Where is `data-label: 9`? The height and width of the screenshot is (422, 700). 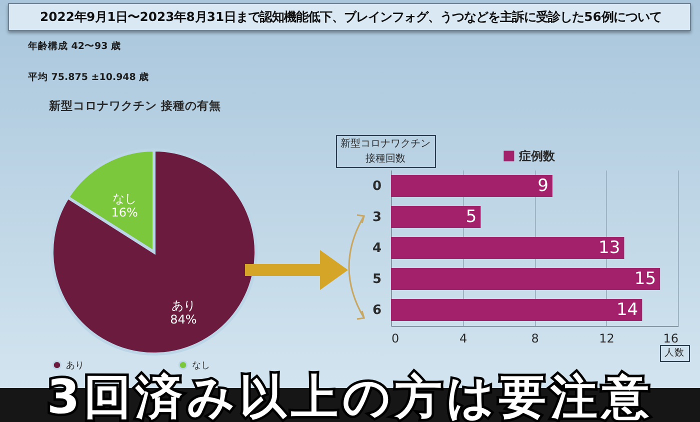 data-label: 9 is located at coordinates (543, 186).